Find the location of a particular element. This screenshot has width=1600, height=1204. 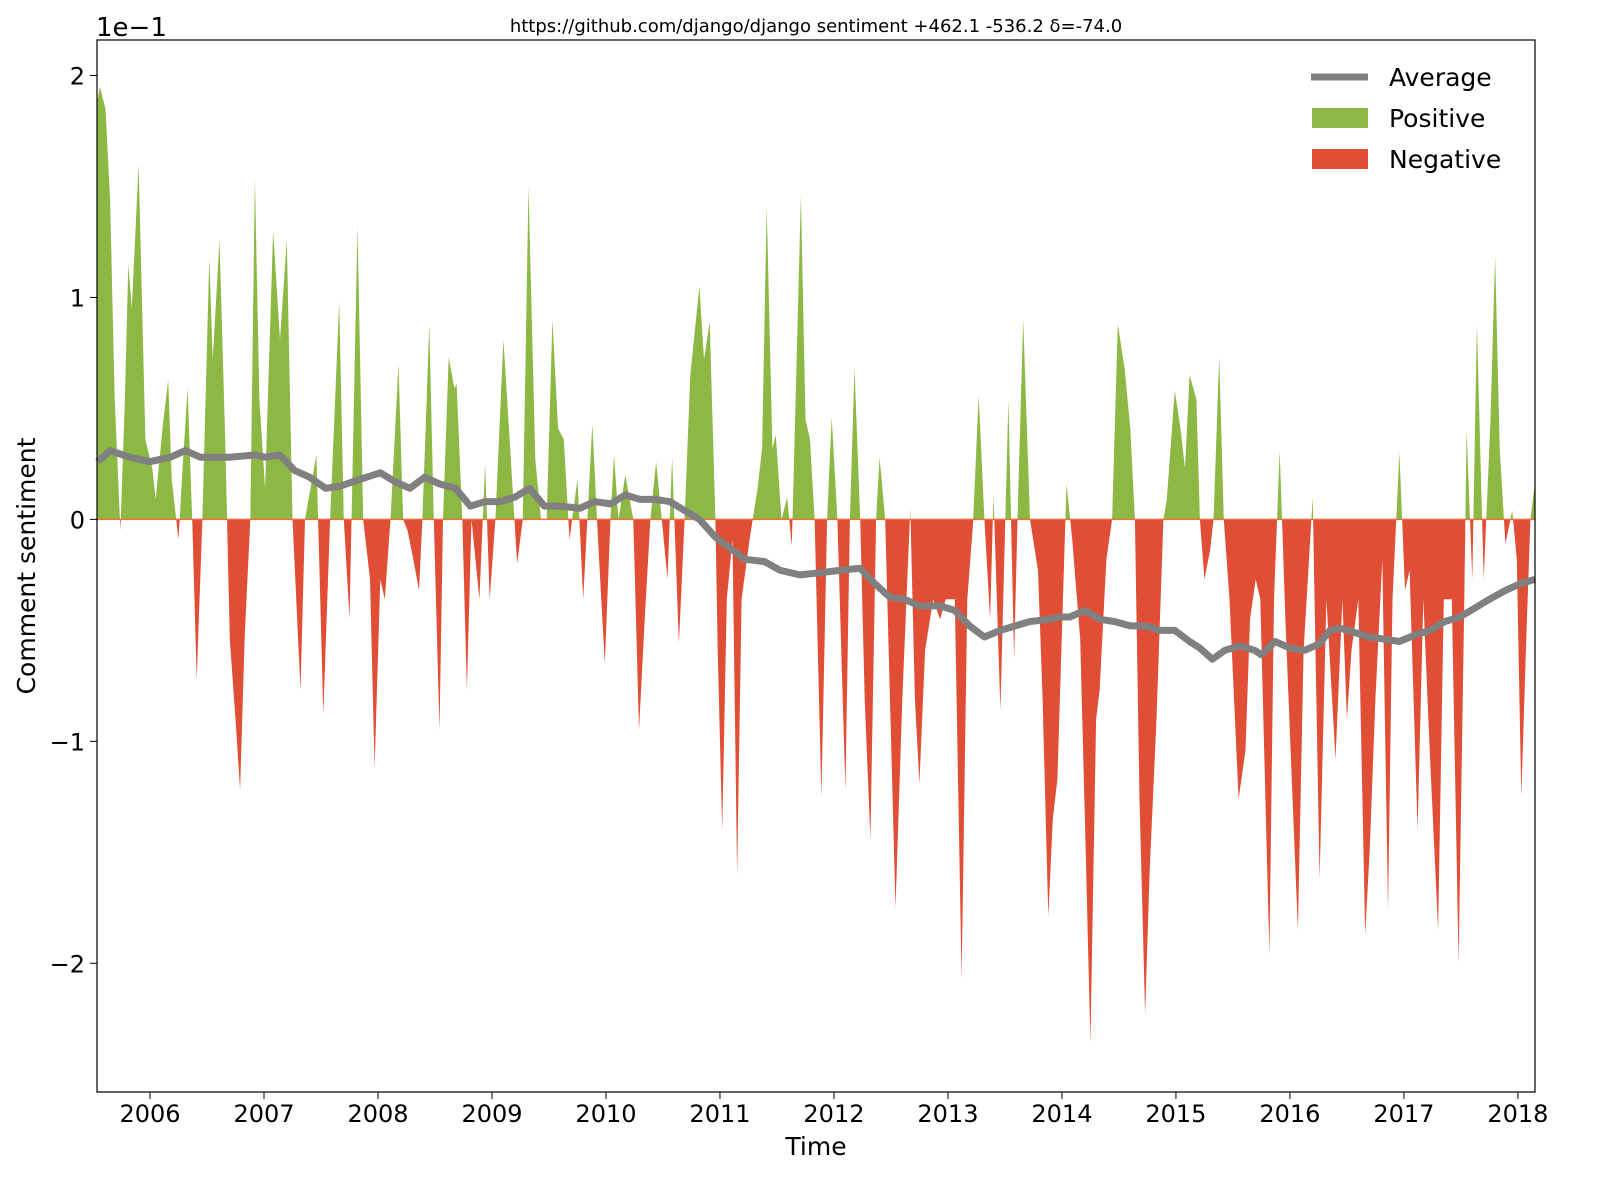

legend-label: Negative is located at coordinates (1445, 159).